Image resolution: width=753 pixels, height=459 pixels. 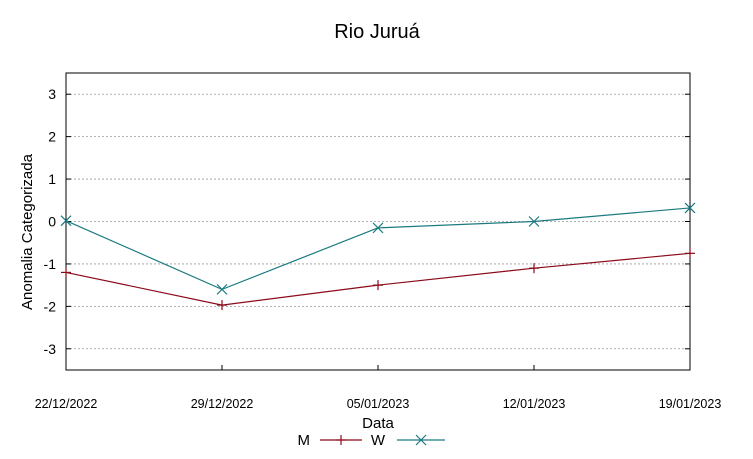 What do you see at coordinates (52, 222) in the screenshot?
I see `y-tick-label: 0` at bounding box center [52, 222].